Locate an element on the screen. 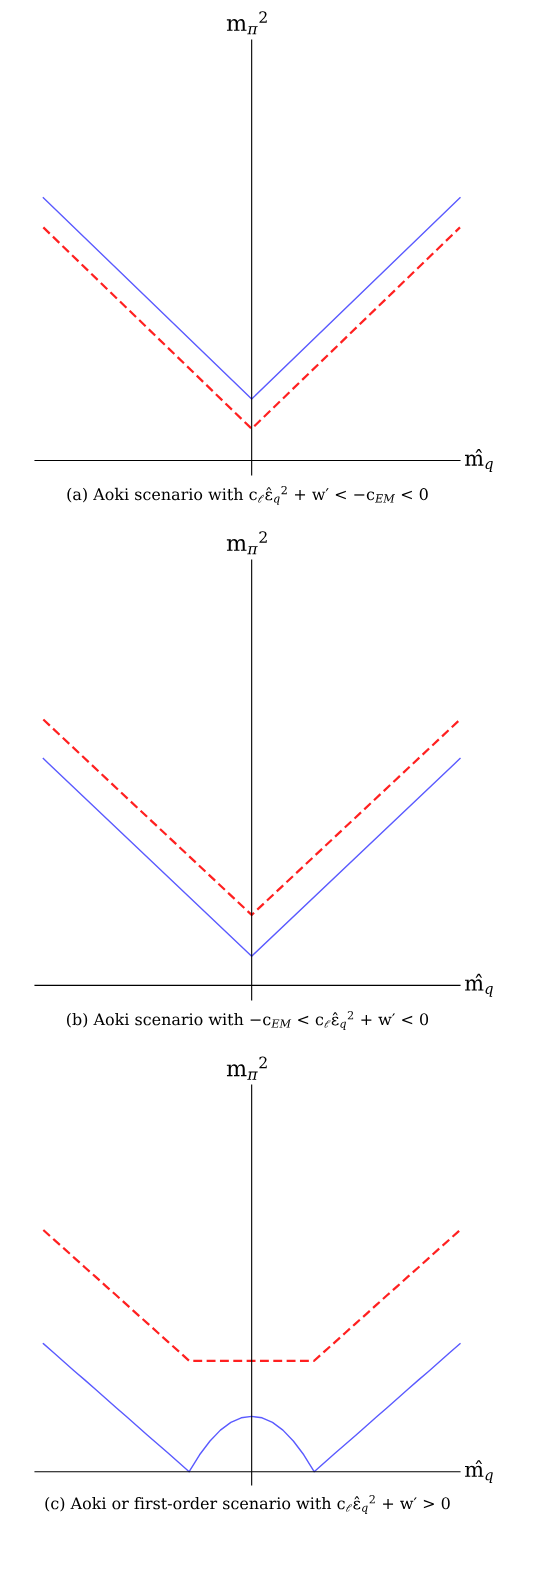 This screenshot has width=545, height=1583. text: (a) Aoki scenario with c$_{ℓ}$ε̂$_{q}$$^{2}$ + w′ < −c$_{EM}$ < 0 is located at coordinates (247, 495).